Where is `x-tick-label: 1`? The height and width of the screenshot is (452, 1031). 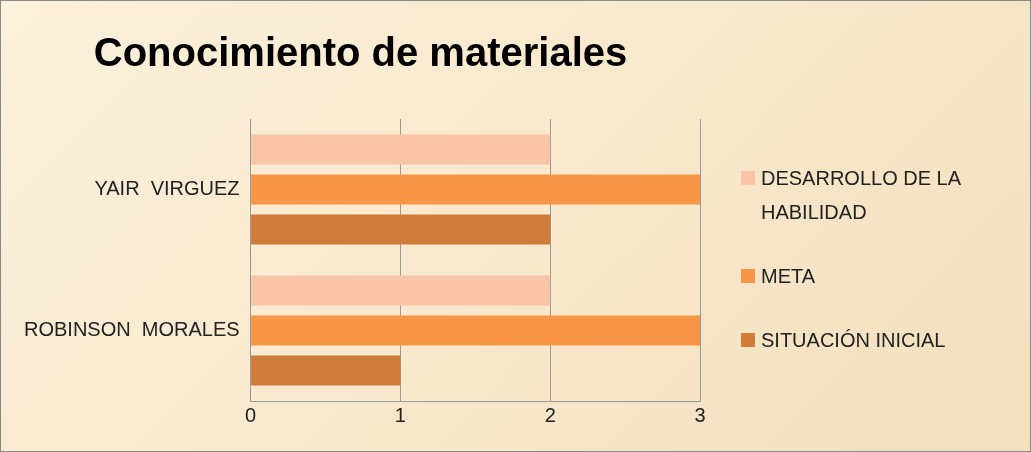
x-tick-label: 1 is located at coordinates (400, 414).